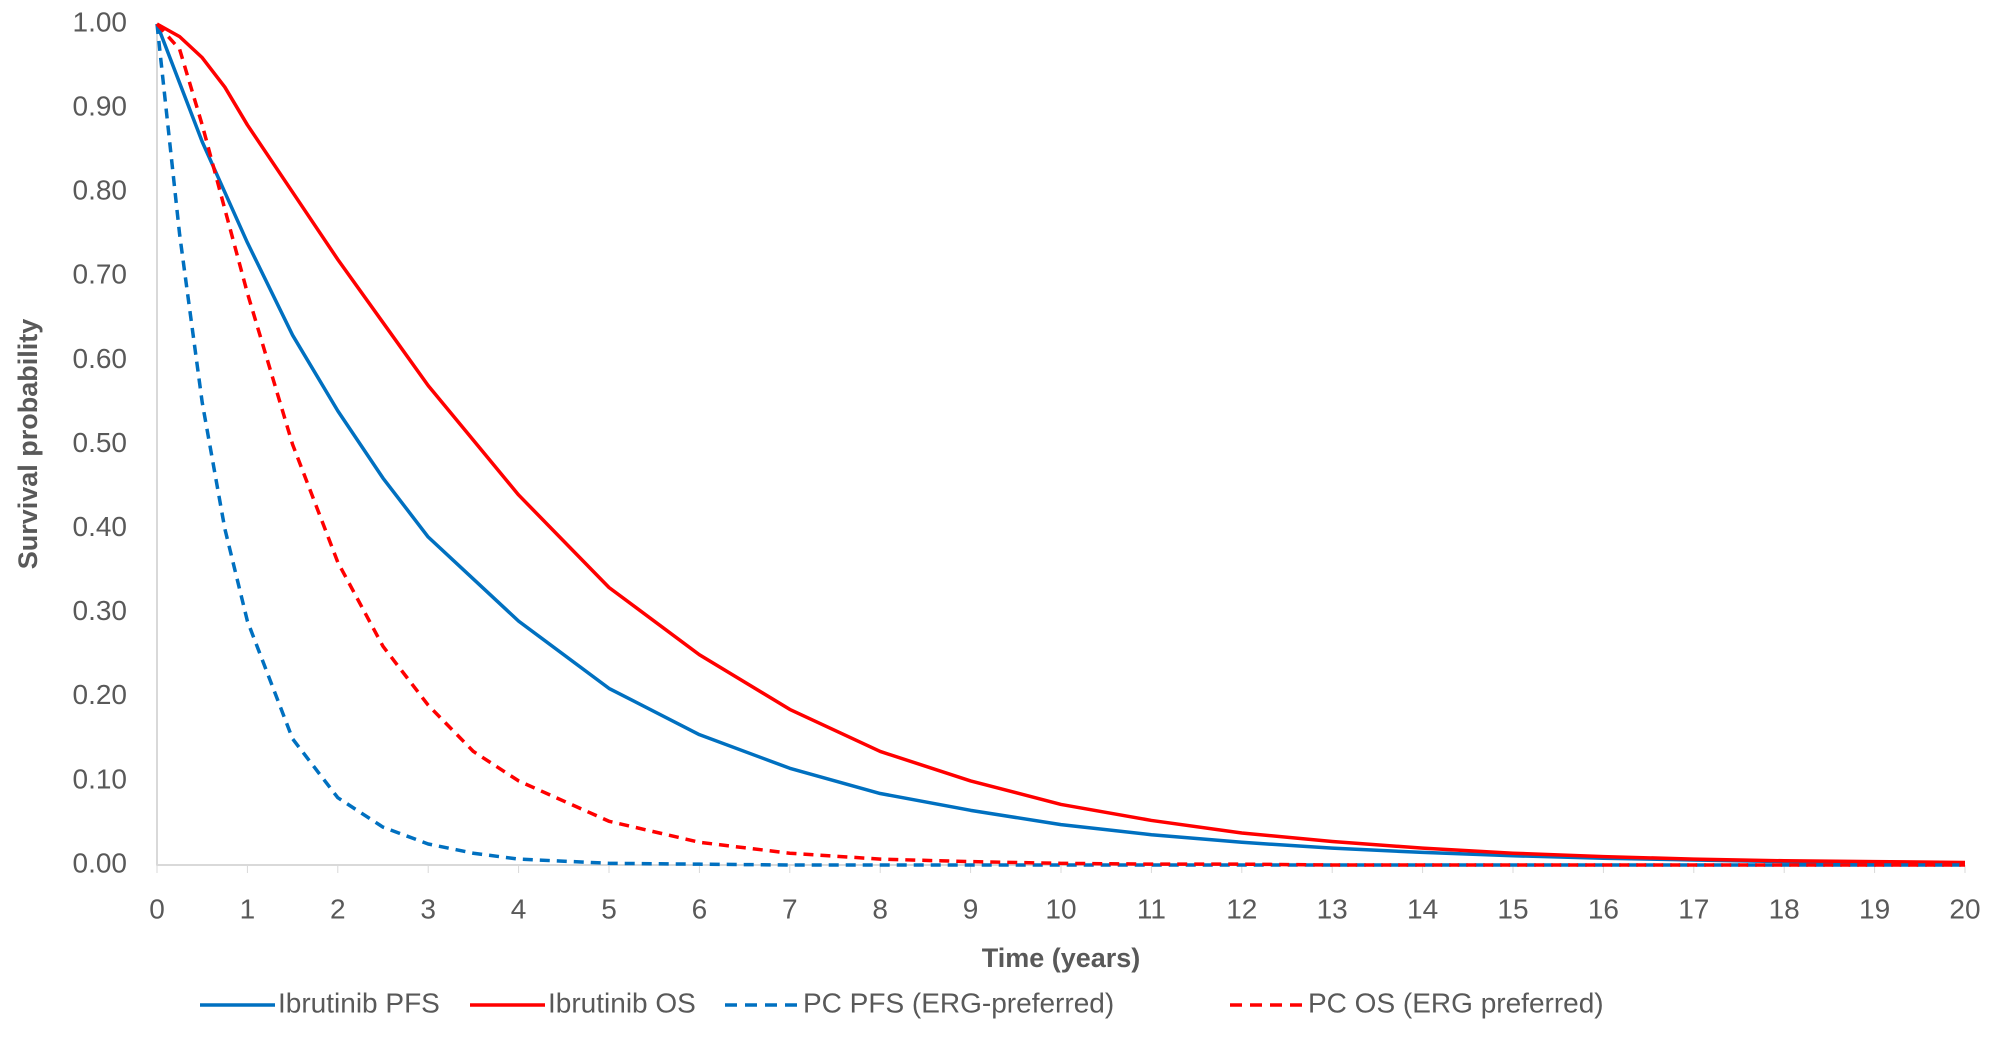 This screenshot has height=1055, width=1997. I want to click on x-axis-title: Time (years), so click(1061, 958).